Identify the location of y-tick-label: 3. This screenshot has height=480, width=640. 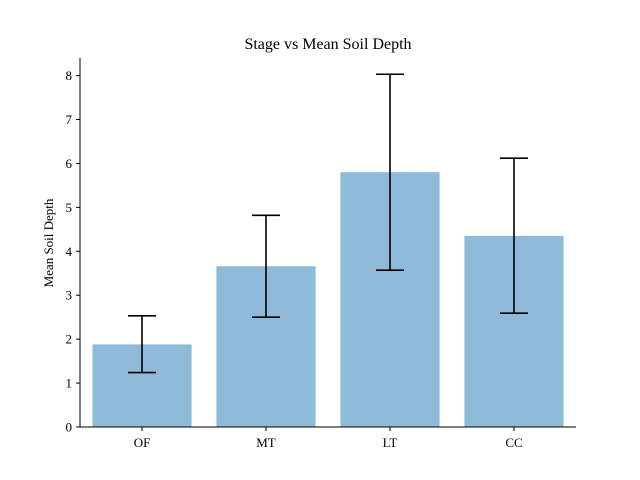
(69, 295).